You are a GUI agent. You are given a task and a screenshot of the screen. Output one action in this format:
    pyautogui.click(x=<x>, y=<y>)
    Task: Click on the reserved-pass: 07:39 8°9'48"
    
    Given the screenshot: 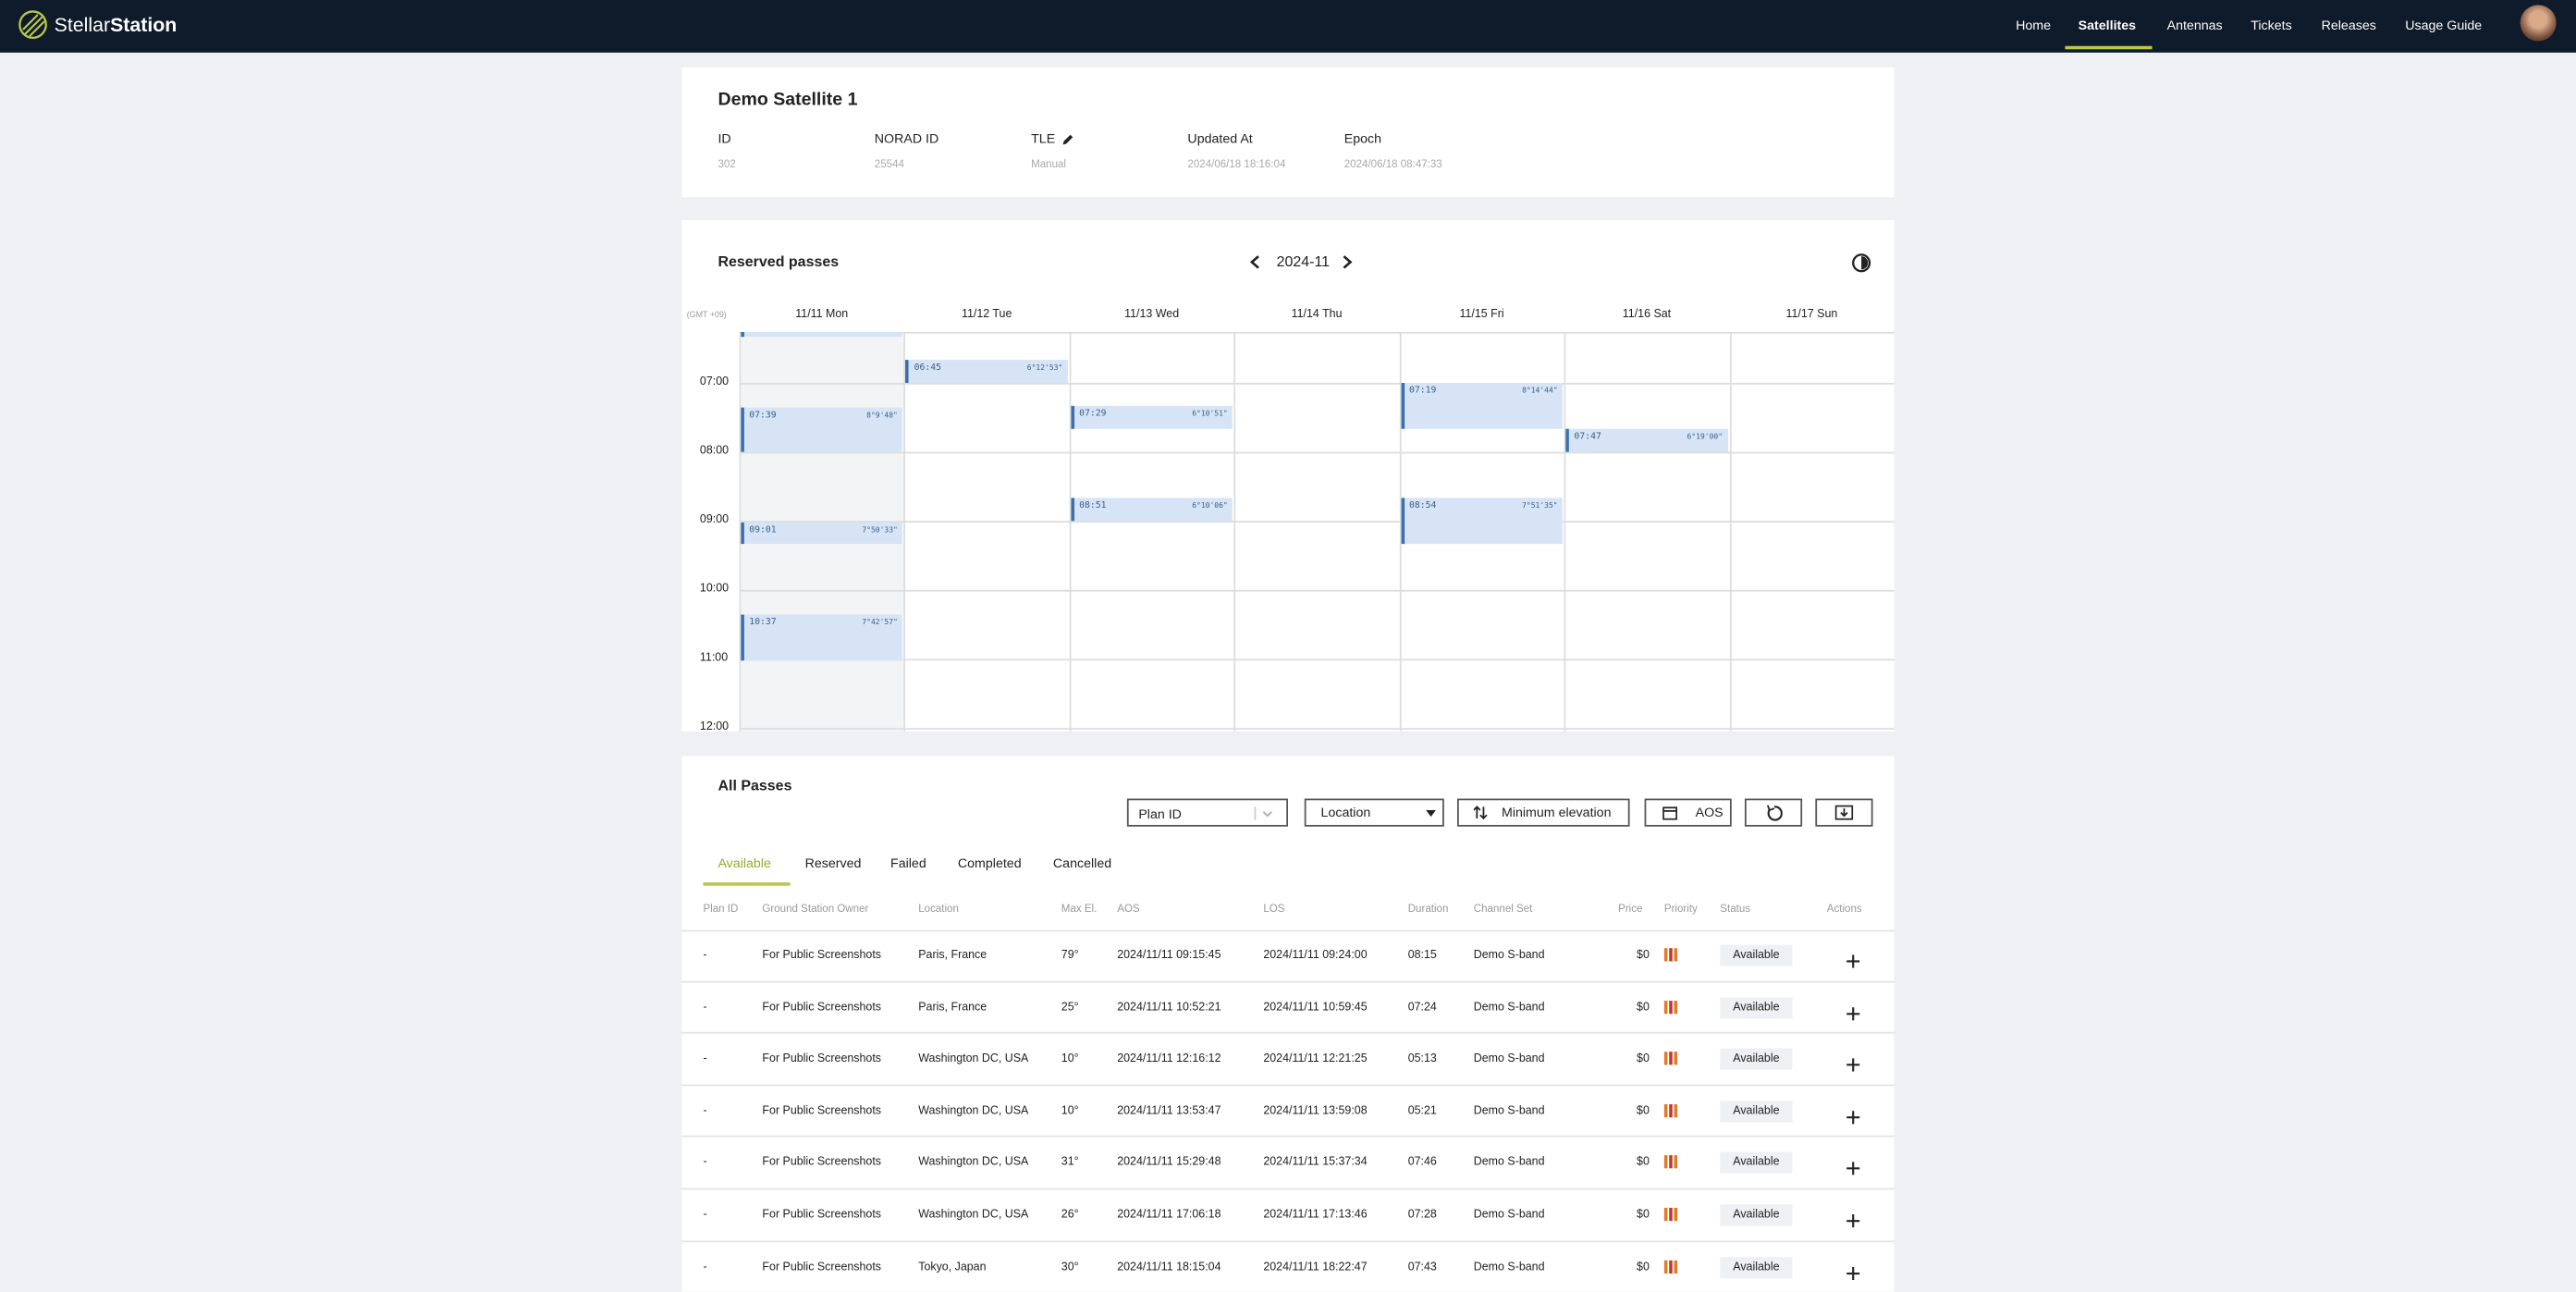 What is the action you would take?
    pyautogui.click(x=822, y=430)
    